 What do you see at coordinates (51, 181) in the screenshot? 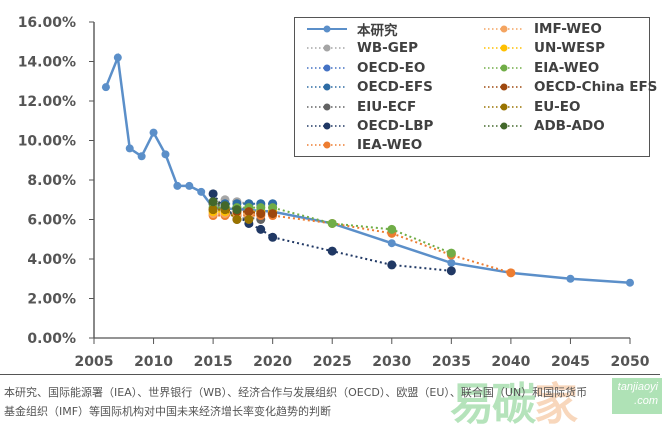
I see `y-tick-label: 8.00%` at bounding box center [51, 181].